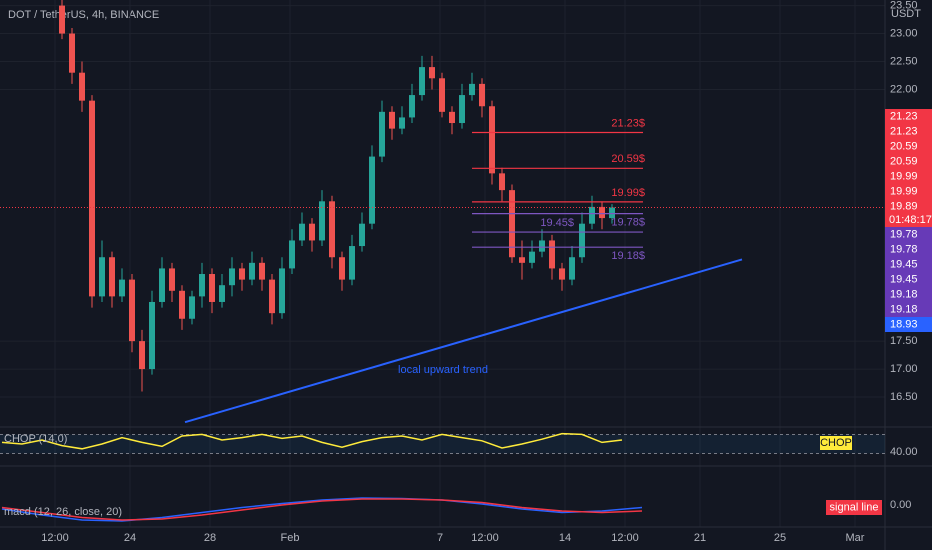  Describe the element at coordinates (904, 161) in the screenshot. I see `price-badge-label: 20.59` at that location.